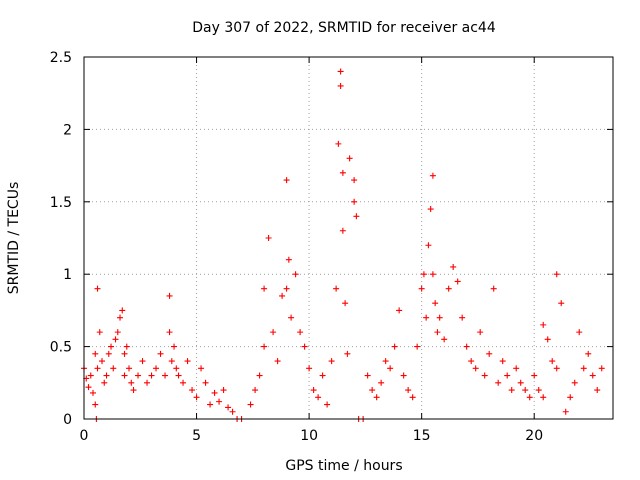 This screenshot has width=640, height=480. Describe the element at coordinates (534, 436) in the screenshot. I see `x-tick-label: 20` at that location.